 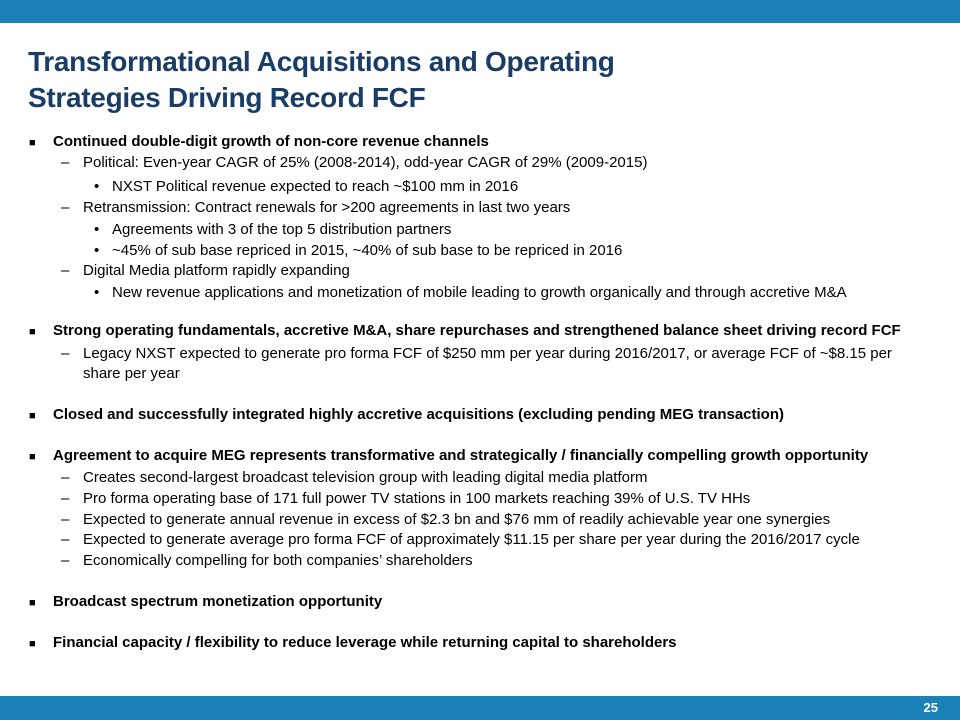 I want to click on title-line-2: Strategies Driving Record FCF, so click(x=227, y=97).